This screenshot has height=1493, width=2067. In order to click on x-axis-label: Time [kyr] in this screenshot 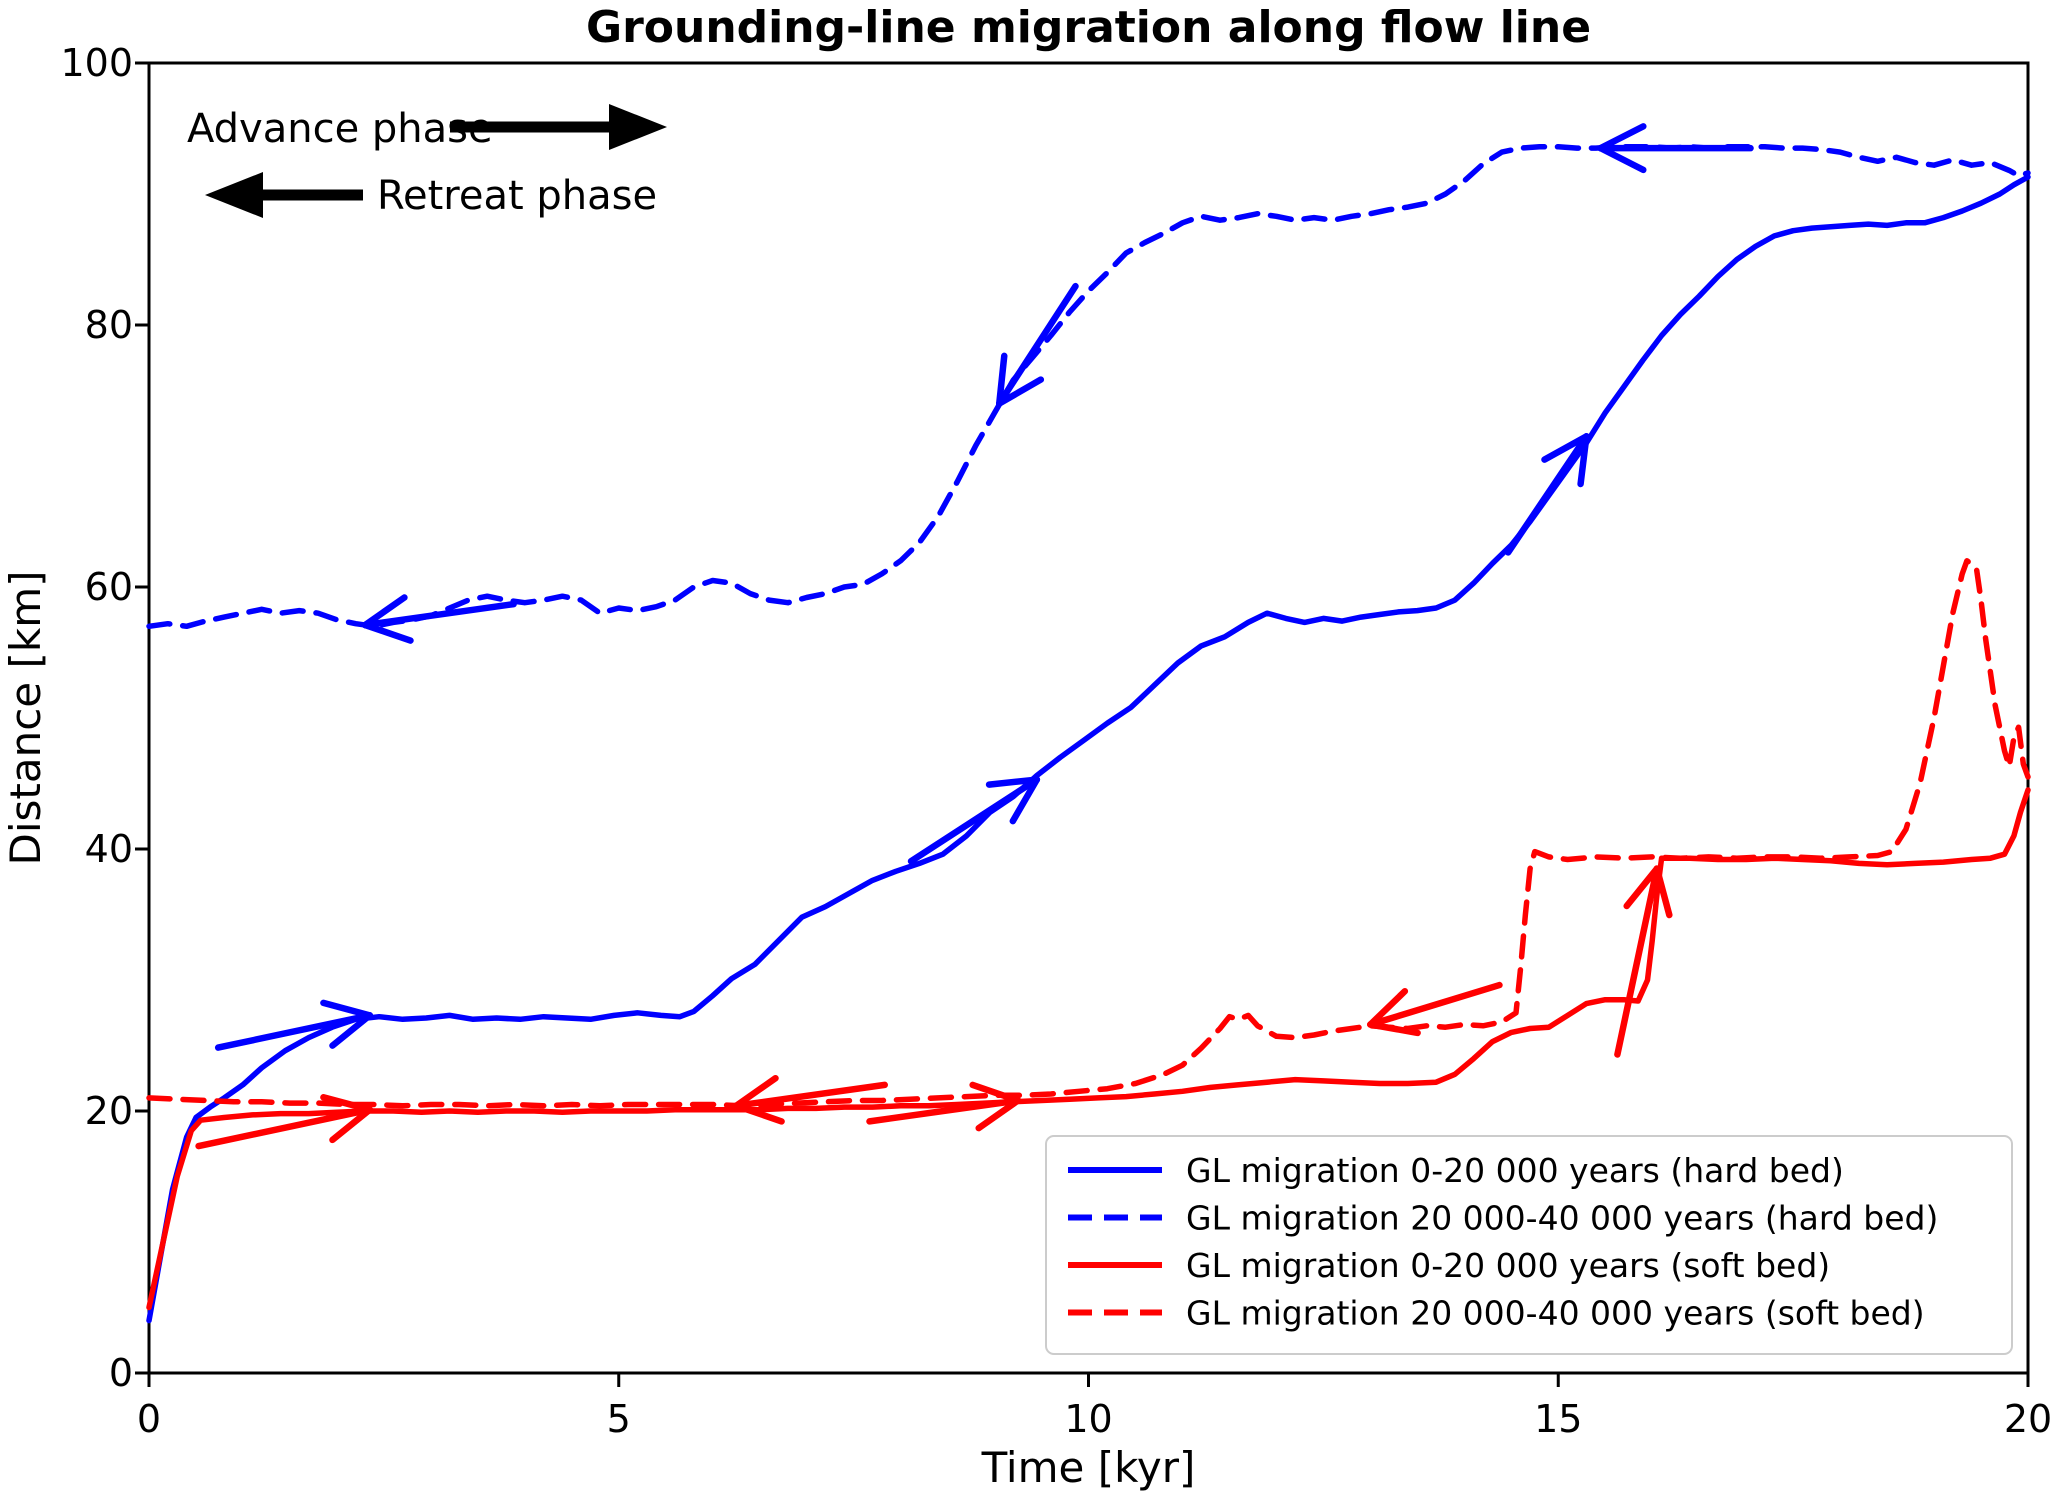, I will do `click(1088, 1467)`.